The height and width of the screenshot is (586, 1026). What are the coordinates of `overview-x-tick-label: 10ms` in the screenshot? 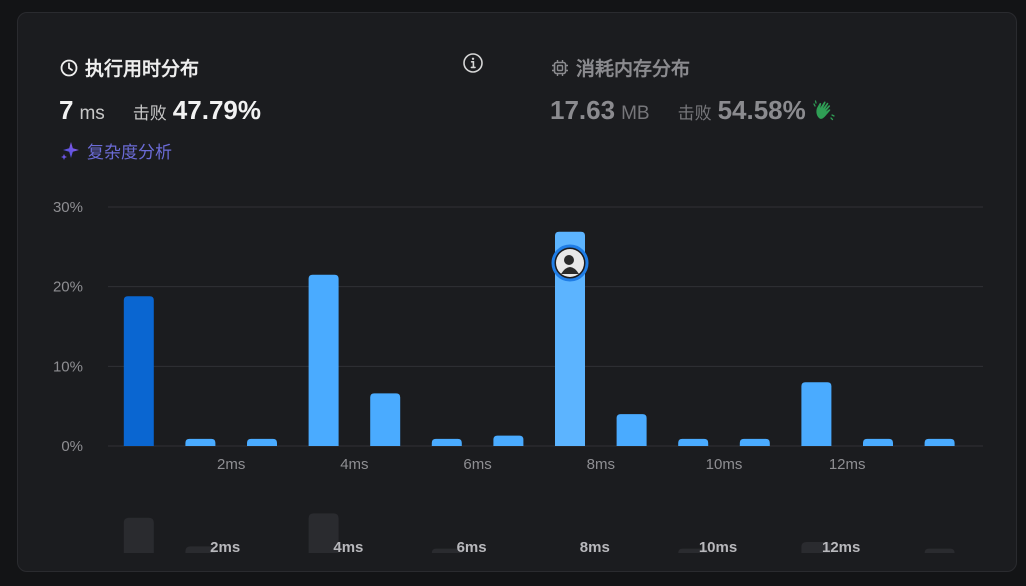 It's located at (718, 547).